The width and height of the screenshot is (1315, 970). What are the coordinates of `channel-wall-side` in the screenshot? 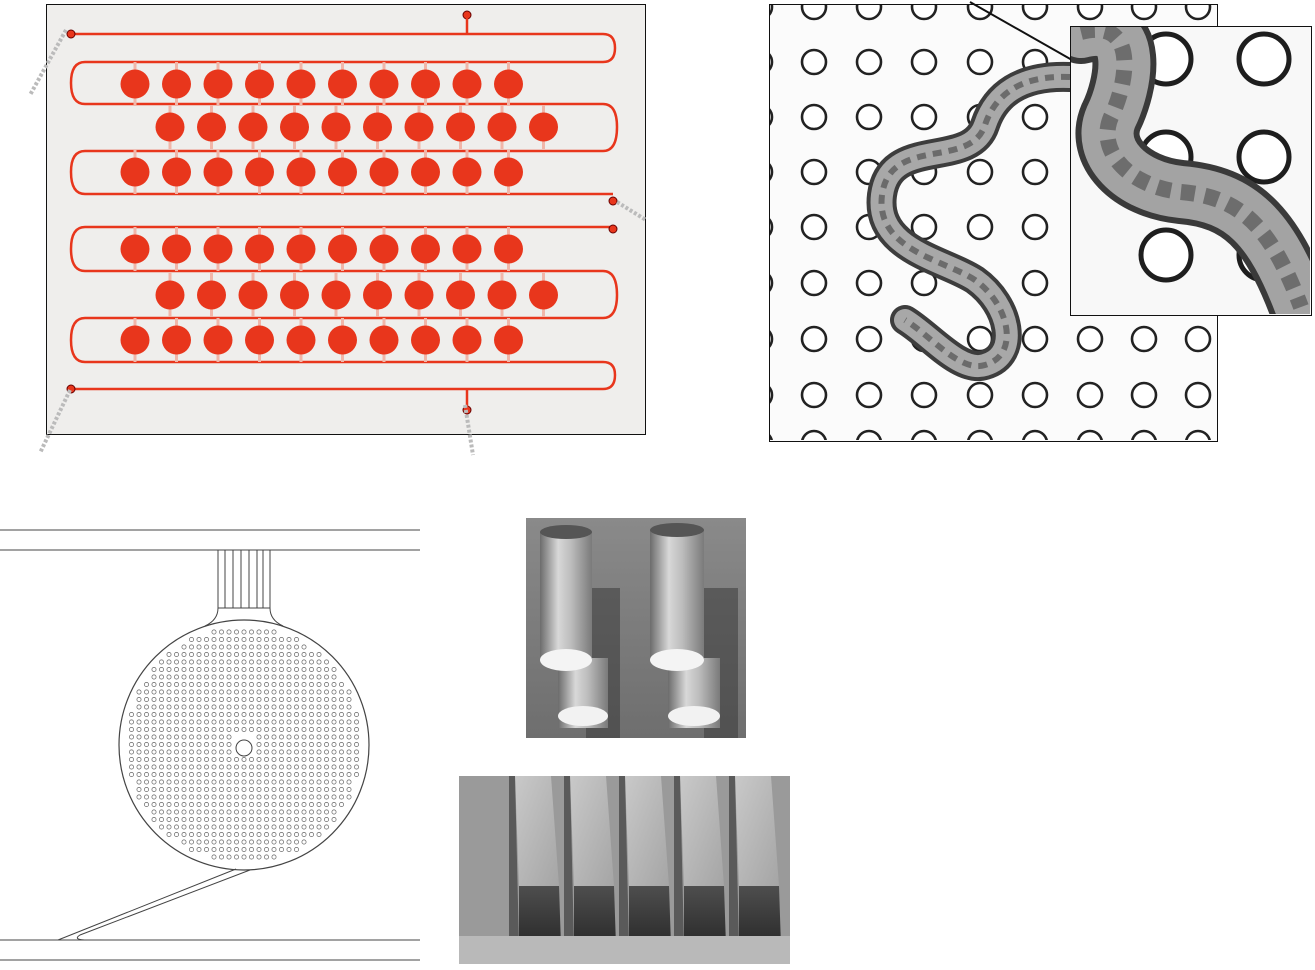 It's located at (540, 916).